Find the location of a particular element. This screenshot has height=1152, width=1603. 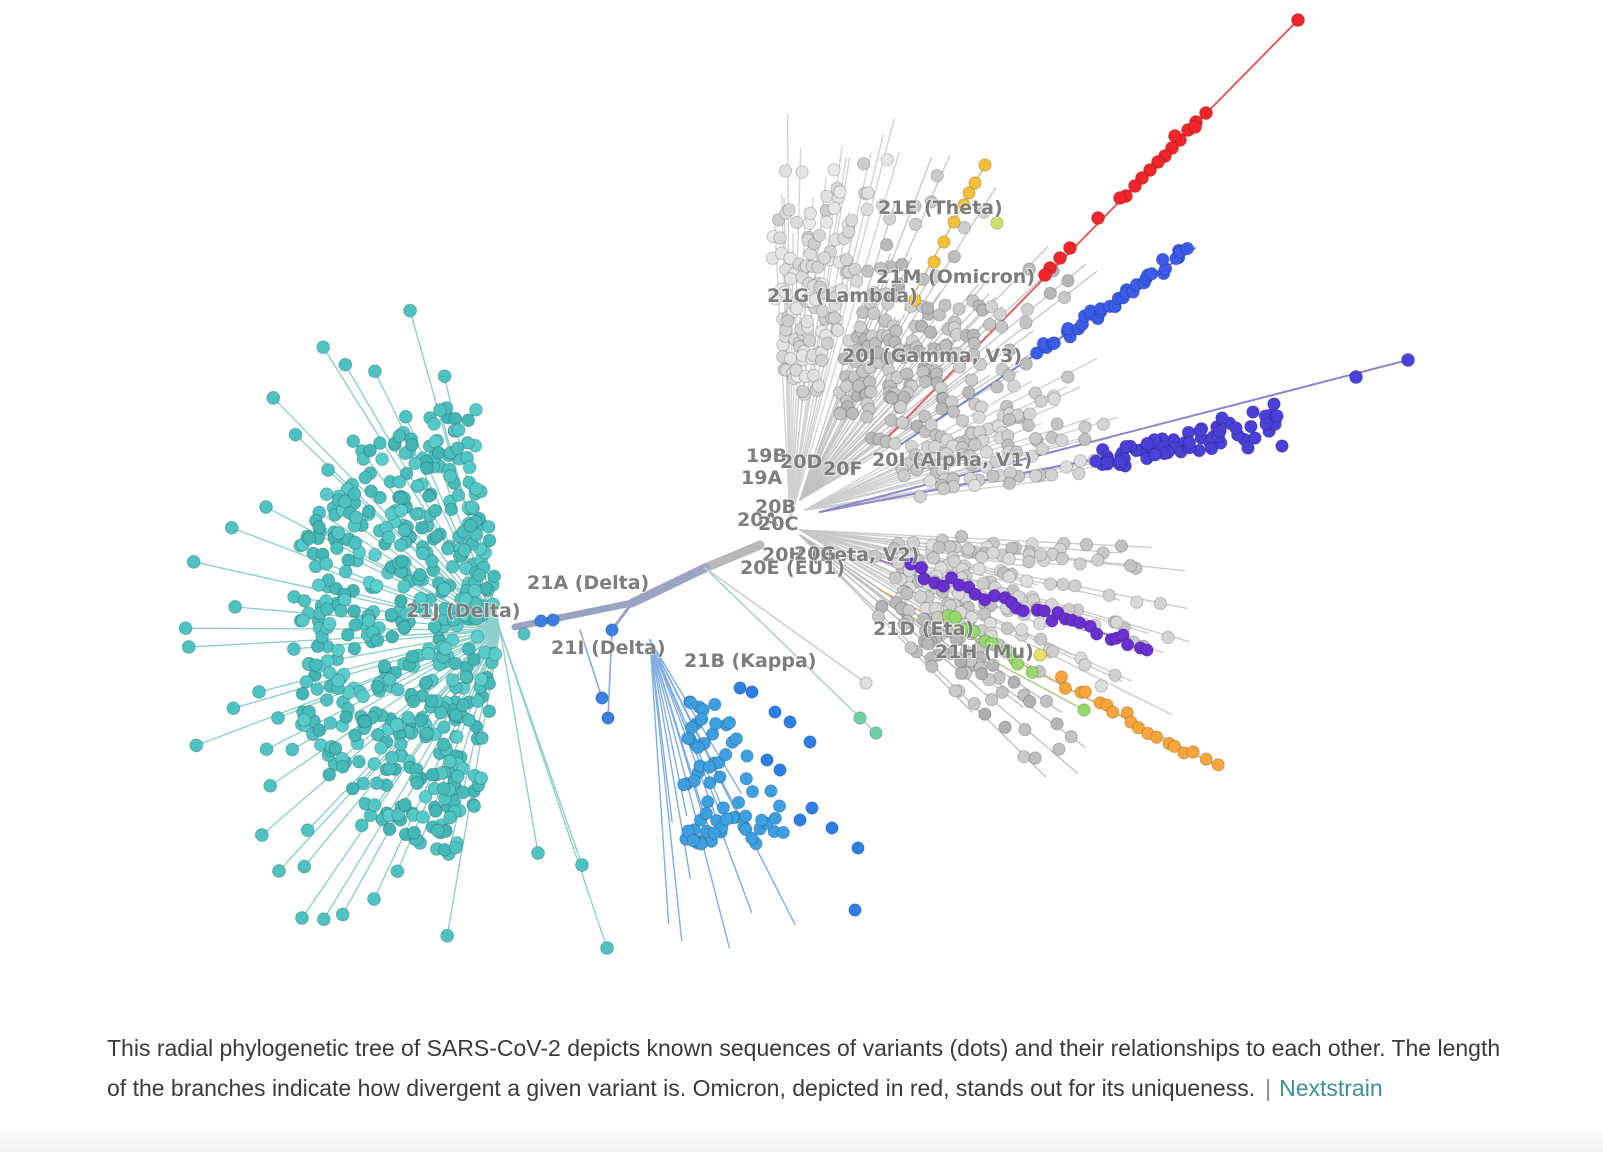

delta-21i-dot is located at coordinates (541, 621).